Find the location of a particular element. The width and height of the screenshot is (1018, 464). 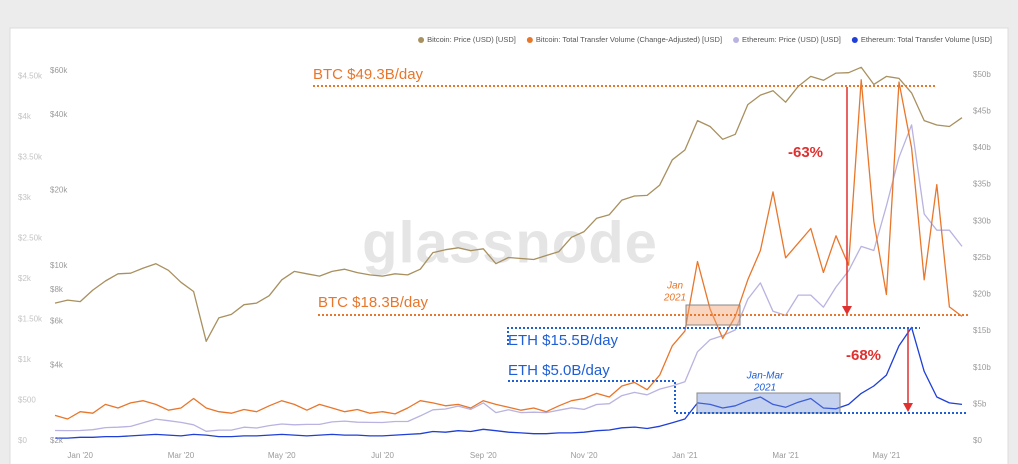

legend-item: Bitcoin: Price (USD) [USD] is located at coordinates (467, 39).